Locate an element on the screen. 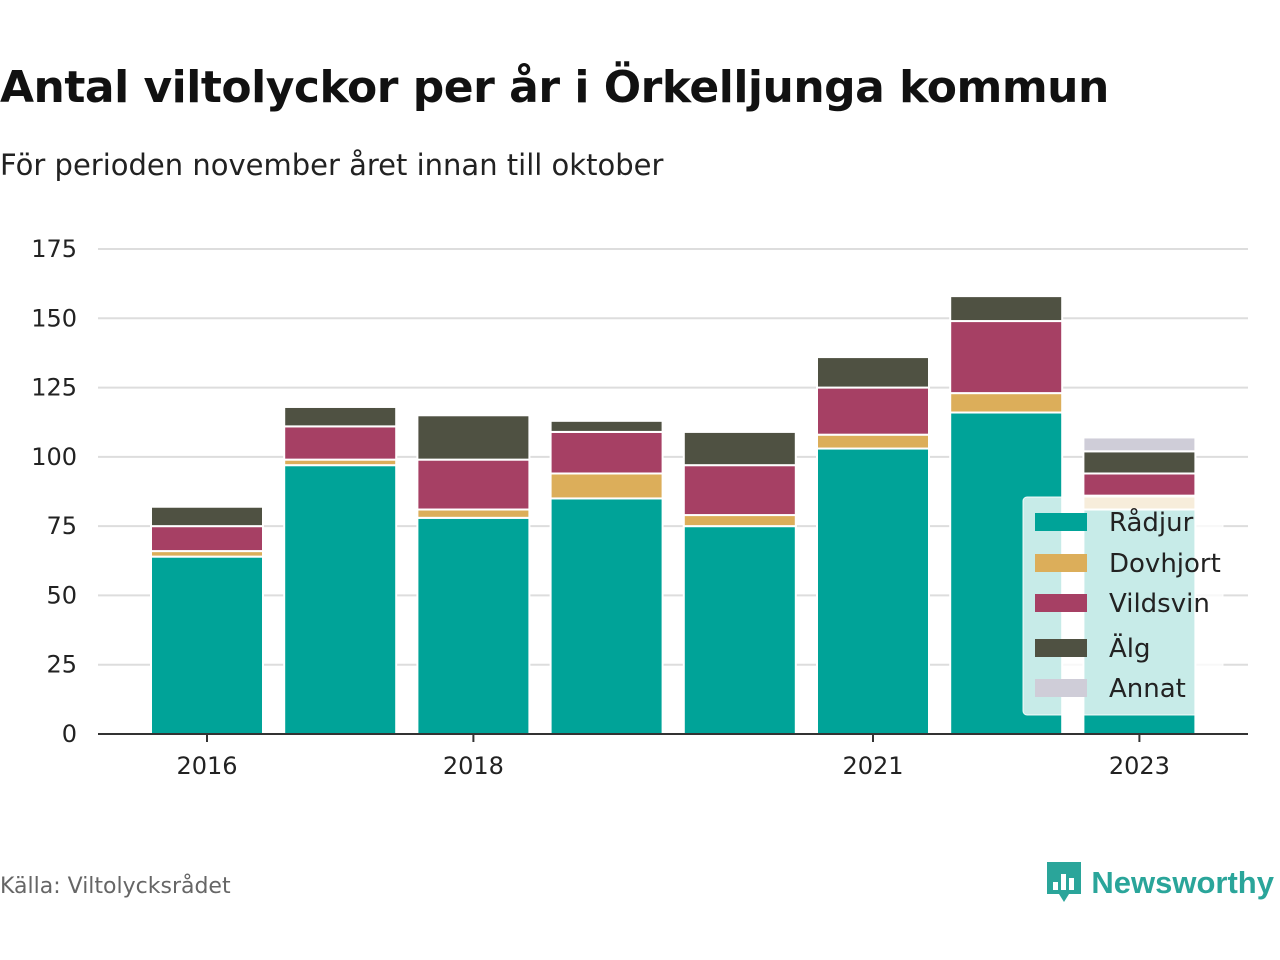 This screenshot has height=960, width=1280. y-tick-label: 175 is located at coordinates (54, 249).